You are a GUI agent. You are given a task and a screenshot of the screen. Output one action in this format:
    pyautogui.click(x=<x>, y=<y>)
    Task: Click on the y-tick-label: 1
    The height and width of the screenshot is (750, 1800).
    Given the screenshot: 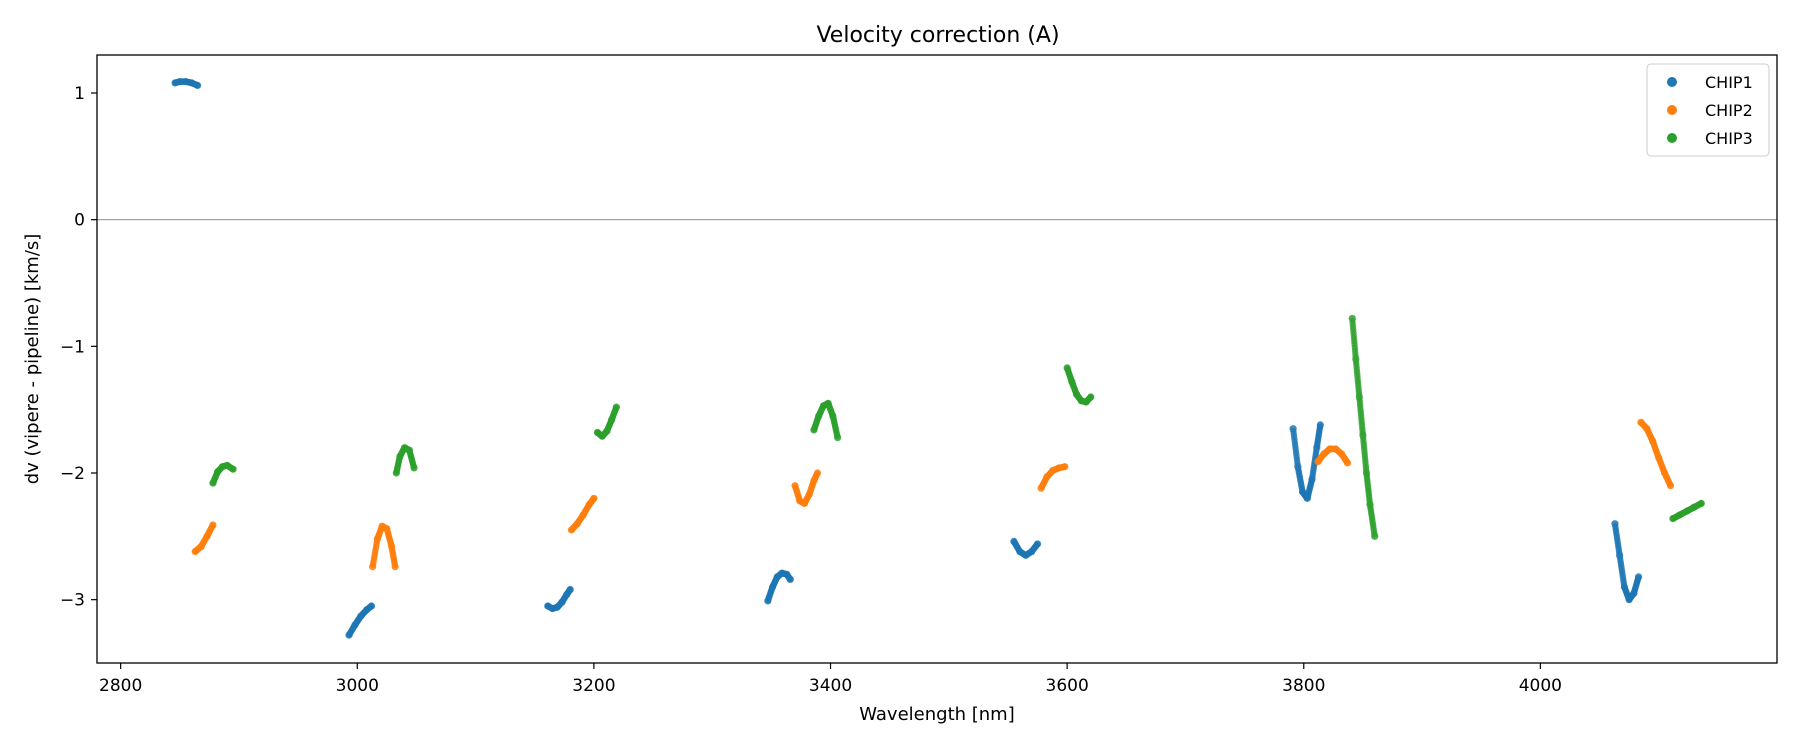 What is the action you would take?
    pyautogui.click(x=79, y=94)
    